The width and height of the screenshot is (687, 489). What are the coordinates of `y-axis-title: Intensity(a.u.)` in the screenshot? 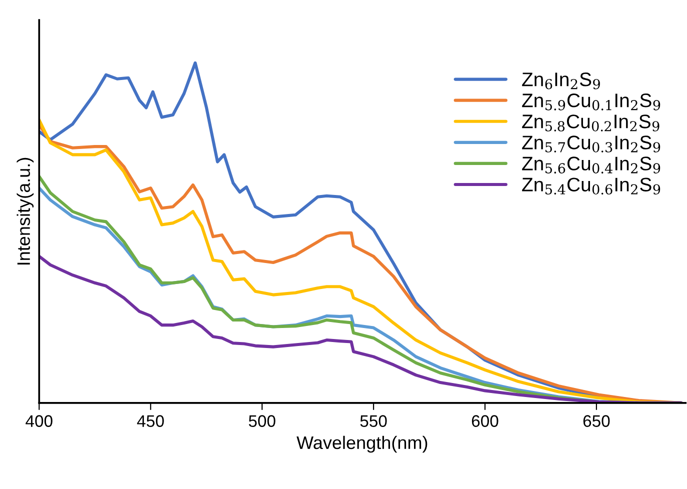 It's located at (25, 211).